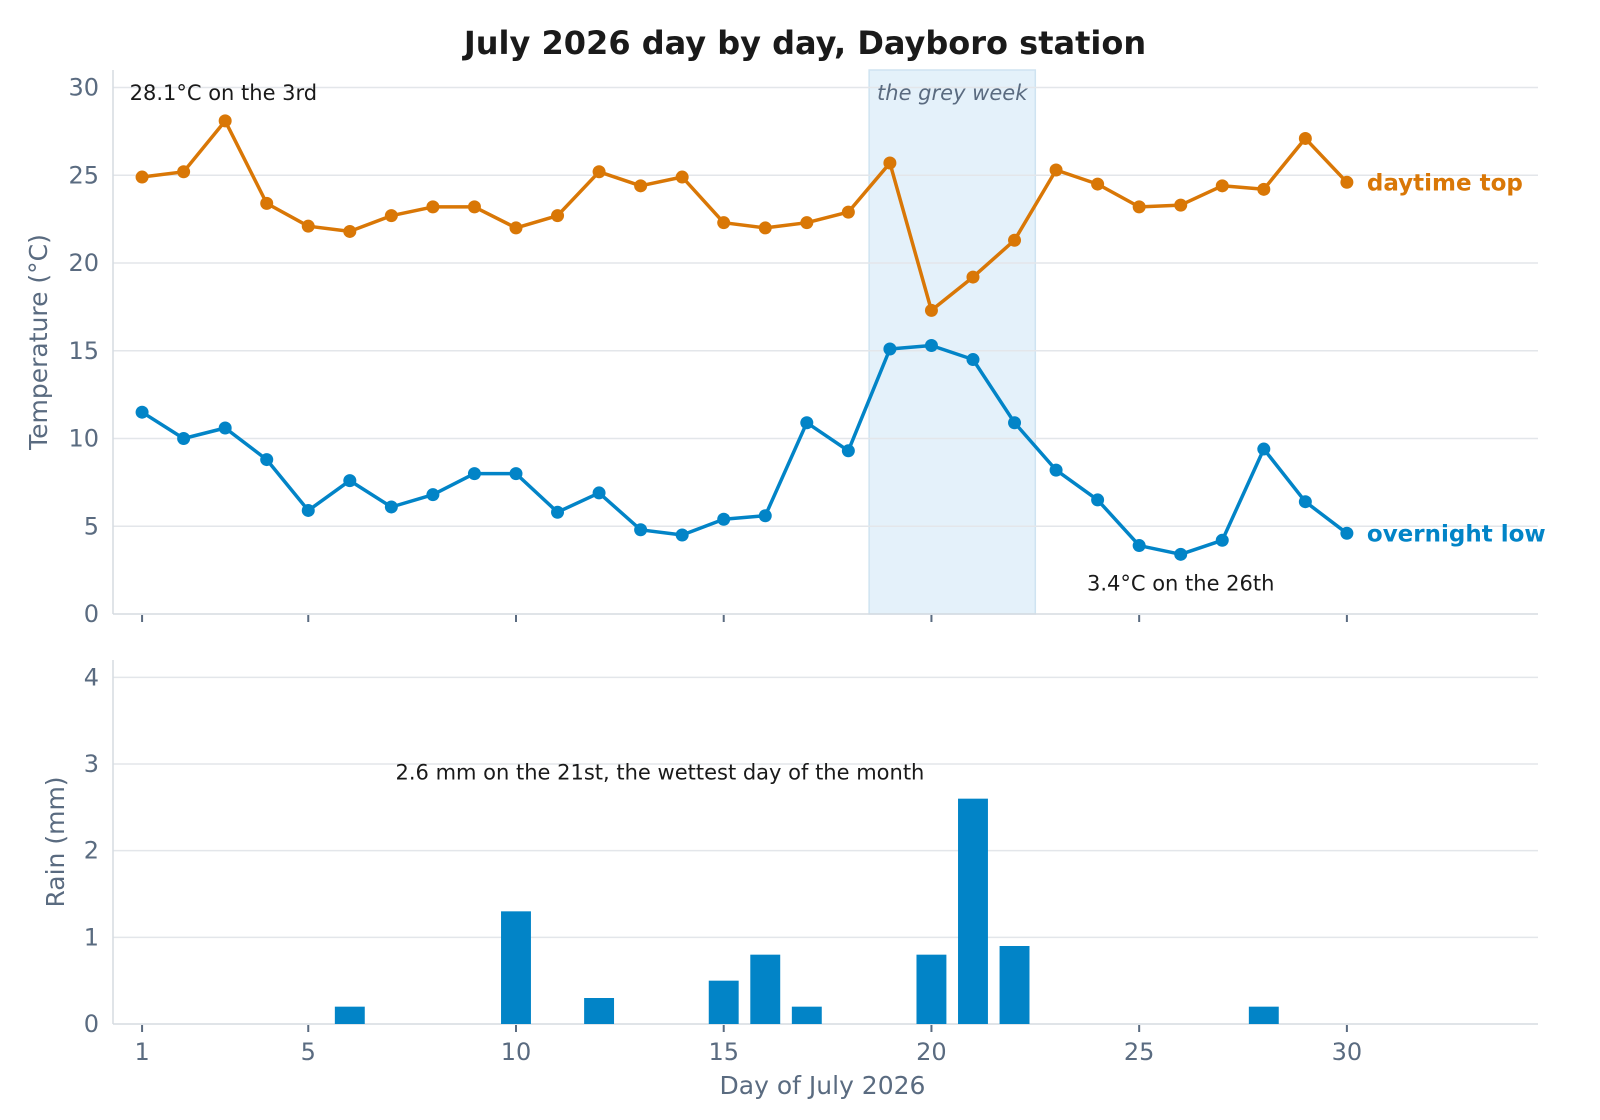 This screenshot has height=1120, width=1600. What do you see at coordinates (744, 618) in the screenshot?
I see `temperature-x-tick-marks` at bounding box center [744, 618].